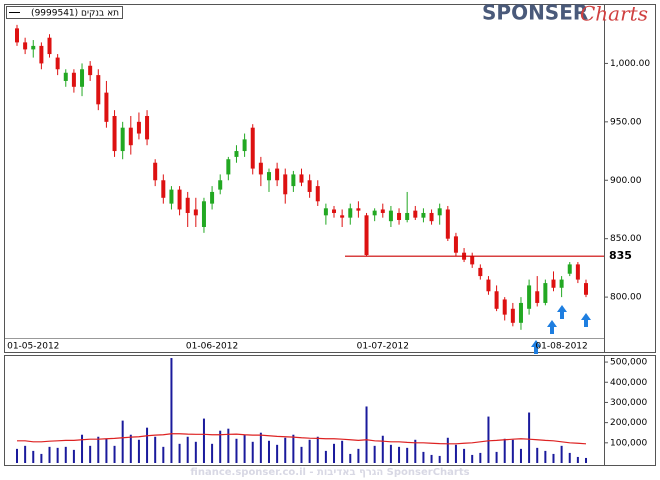 This screenshot has width=660, height=480. I want to click on volume-tick-label: 300,000, so click(628, 403).